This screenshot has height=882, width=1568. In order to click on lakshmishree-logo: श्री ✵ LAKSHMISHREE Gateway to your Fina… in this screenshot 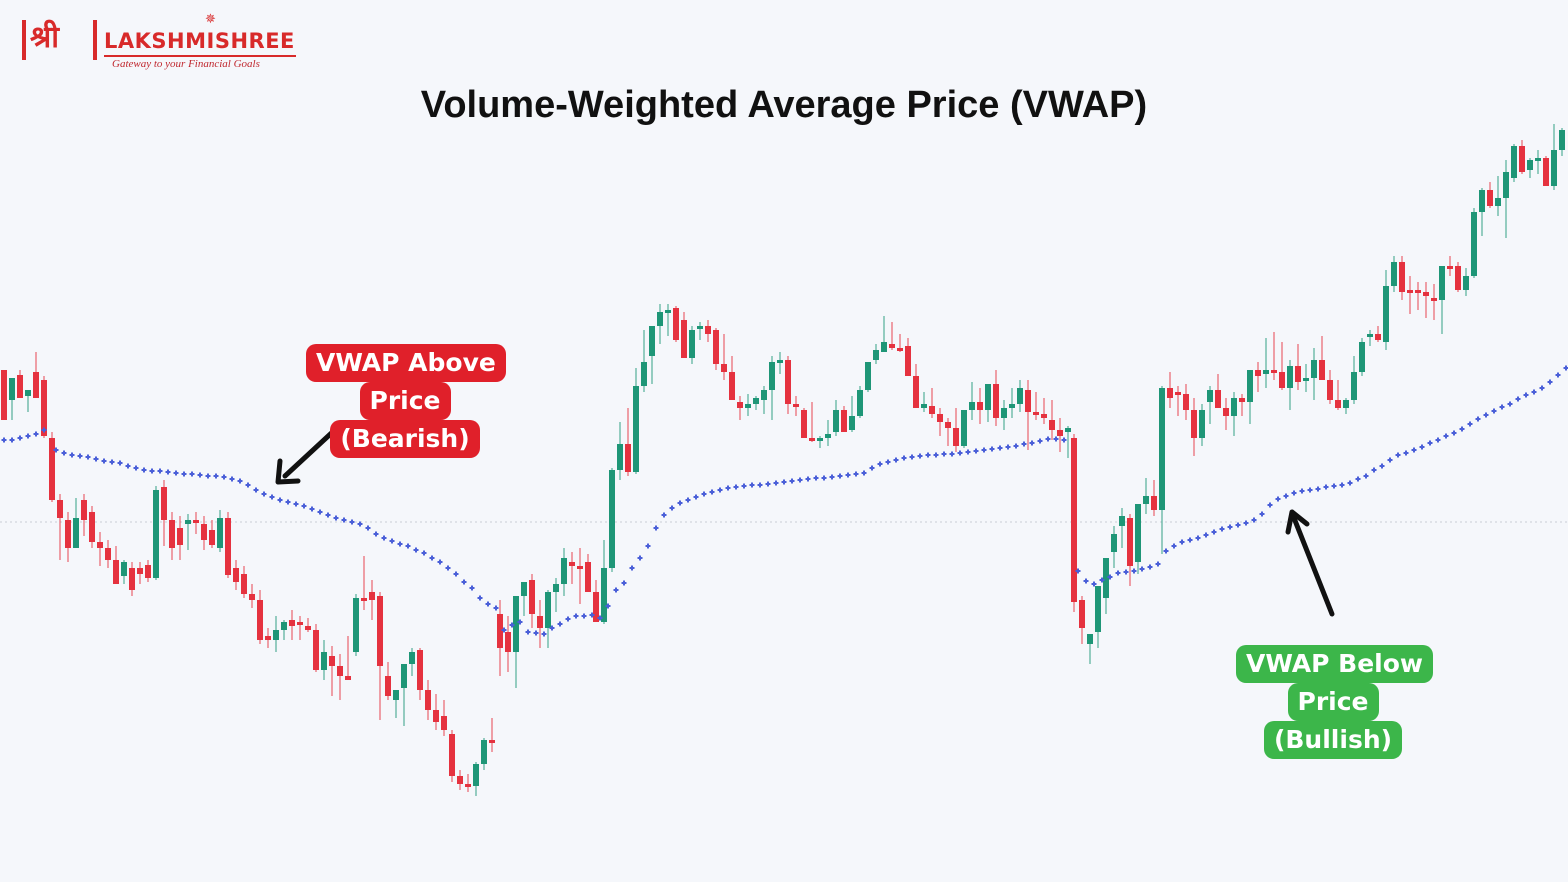, I will do `click(158, 43)`.